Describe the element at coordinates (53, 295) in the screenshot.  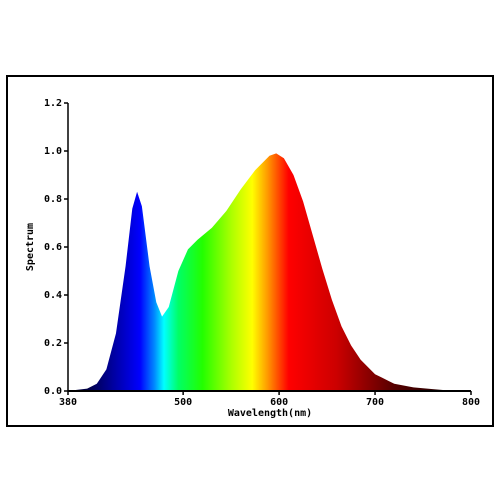
I see `y-tick-label: 0.4` at that location.